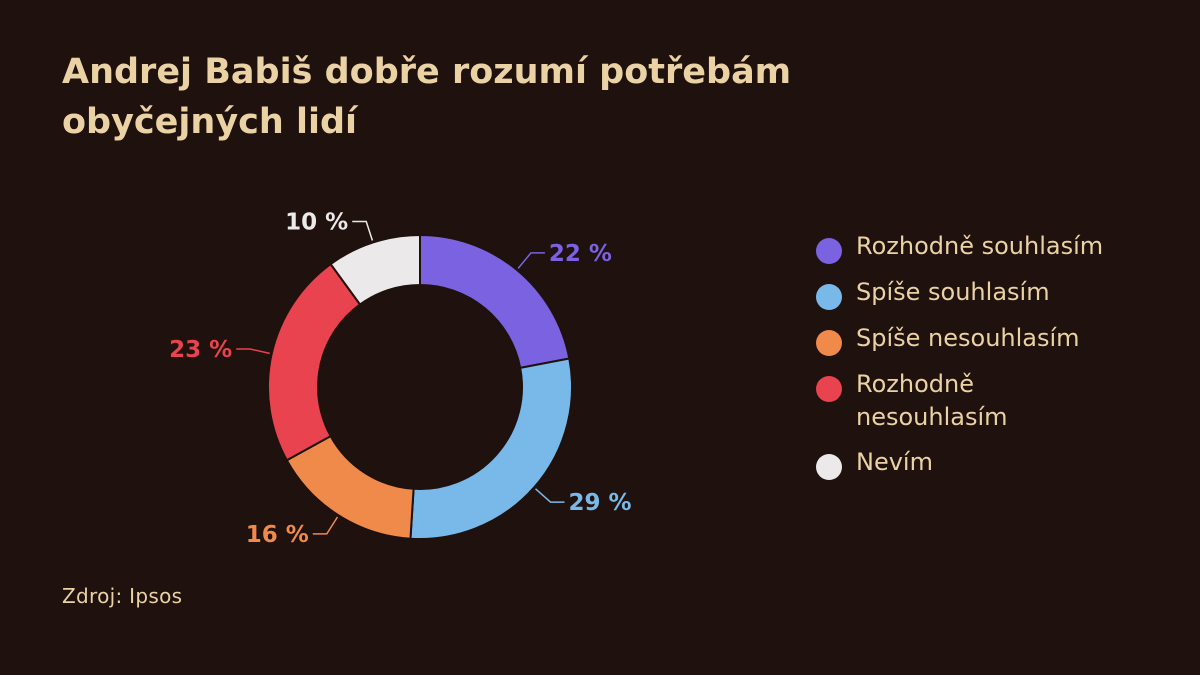  Describe the element at coordinates (550, 495) in the screenshot. I see `leader-line-spise-souhlasim` at that location.